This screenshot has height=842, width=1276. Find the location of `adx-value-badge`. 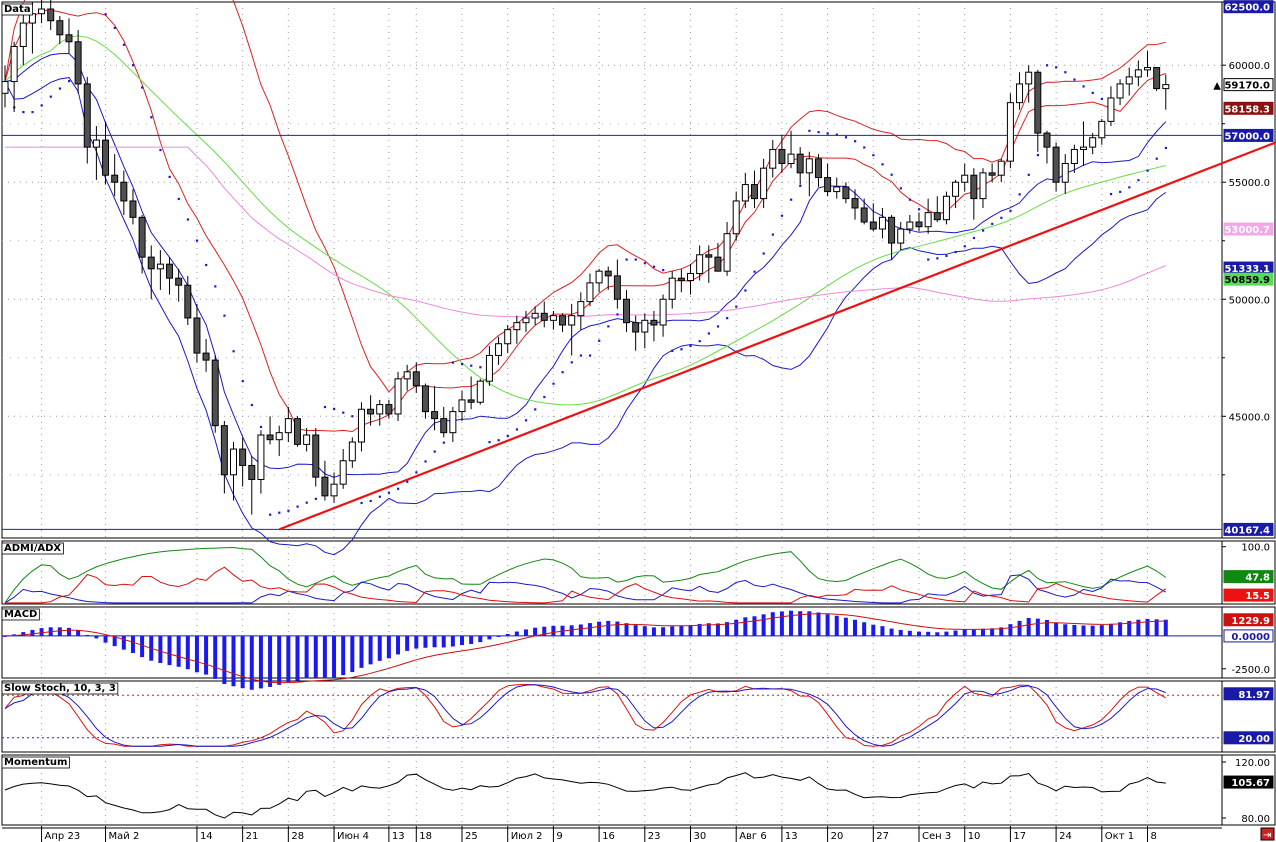

adx-value-badge is located at coordinates (1248, 577).